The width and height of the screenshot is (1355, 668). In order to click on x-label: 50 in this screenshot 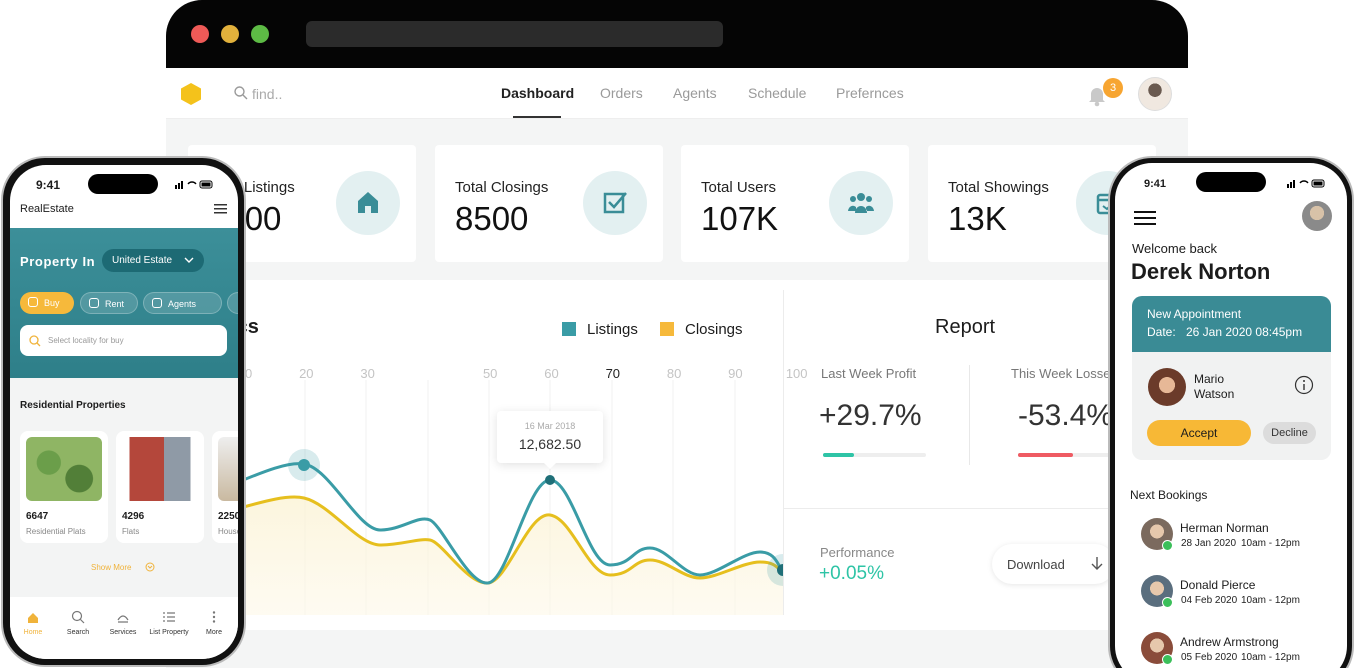, I will do `click(490, 373)`.